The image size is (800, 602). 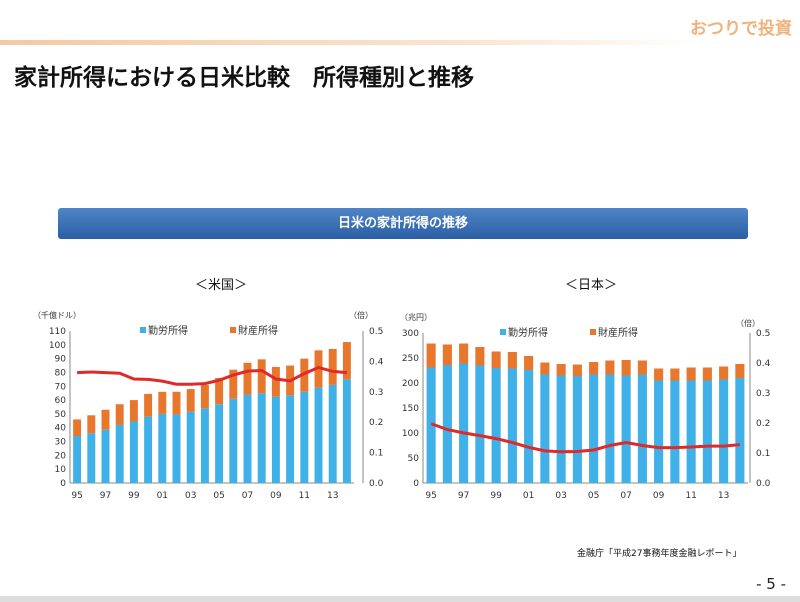 I want to click on page-number: - 5 -, so click(x=771, y=584).